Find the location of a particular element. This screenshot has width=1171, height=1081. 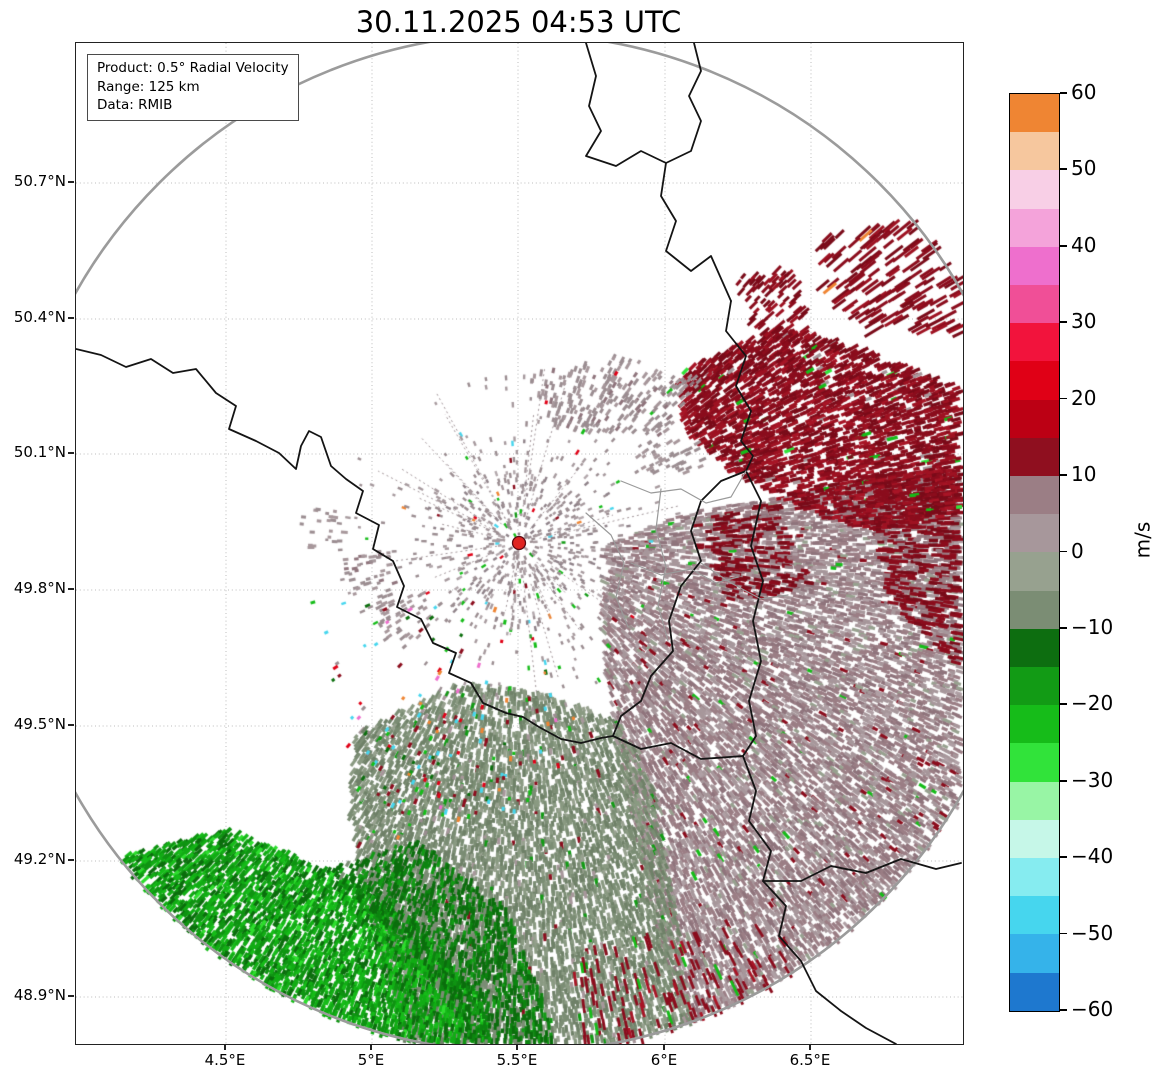

colorbar-unit-label: m/s is located at coordinates (1142, 540).